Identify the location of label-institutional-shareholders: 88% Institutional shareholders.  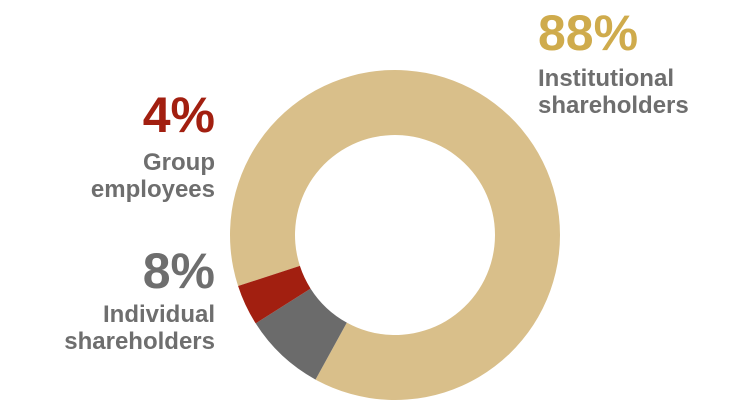
(613, 64).